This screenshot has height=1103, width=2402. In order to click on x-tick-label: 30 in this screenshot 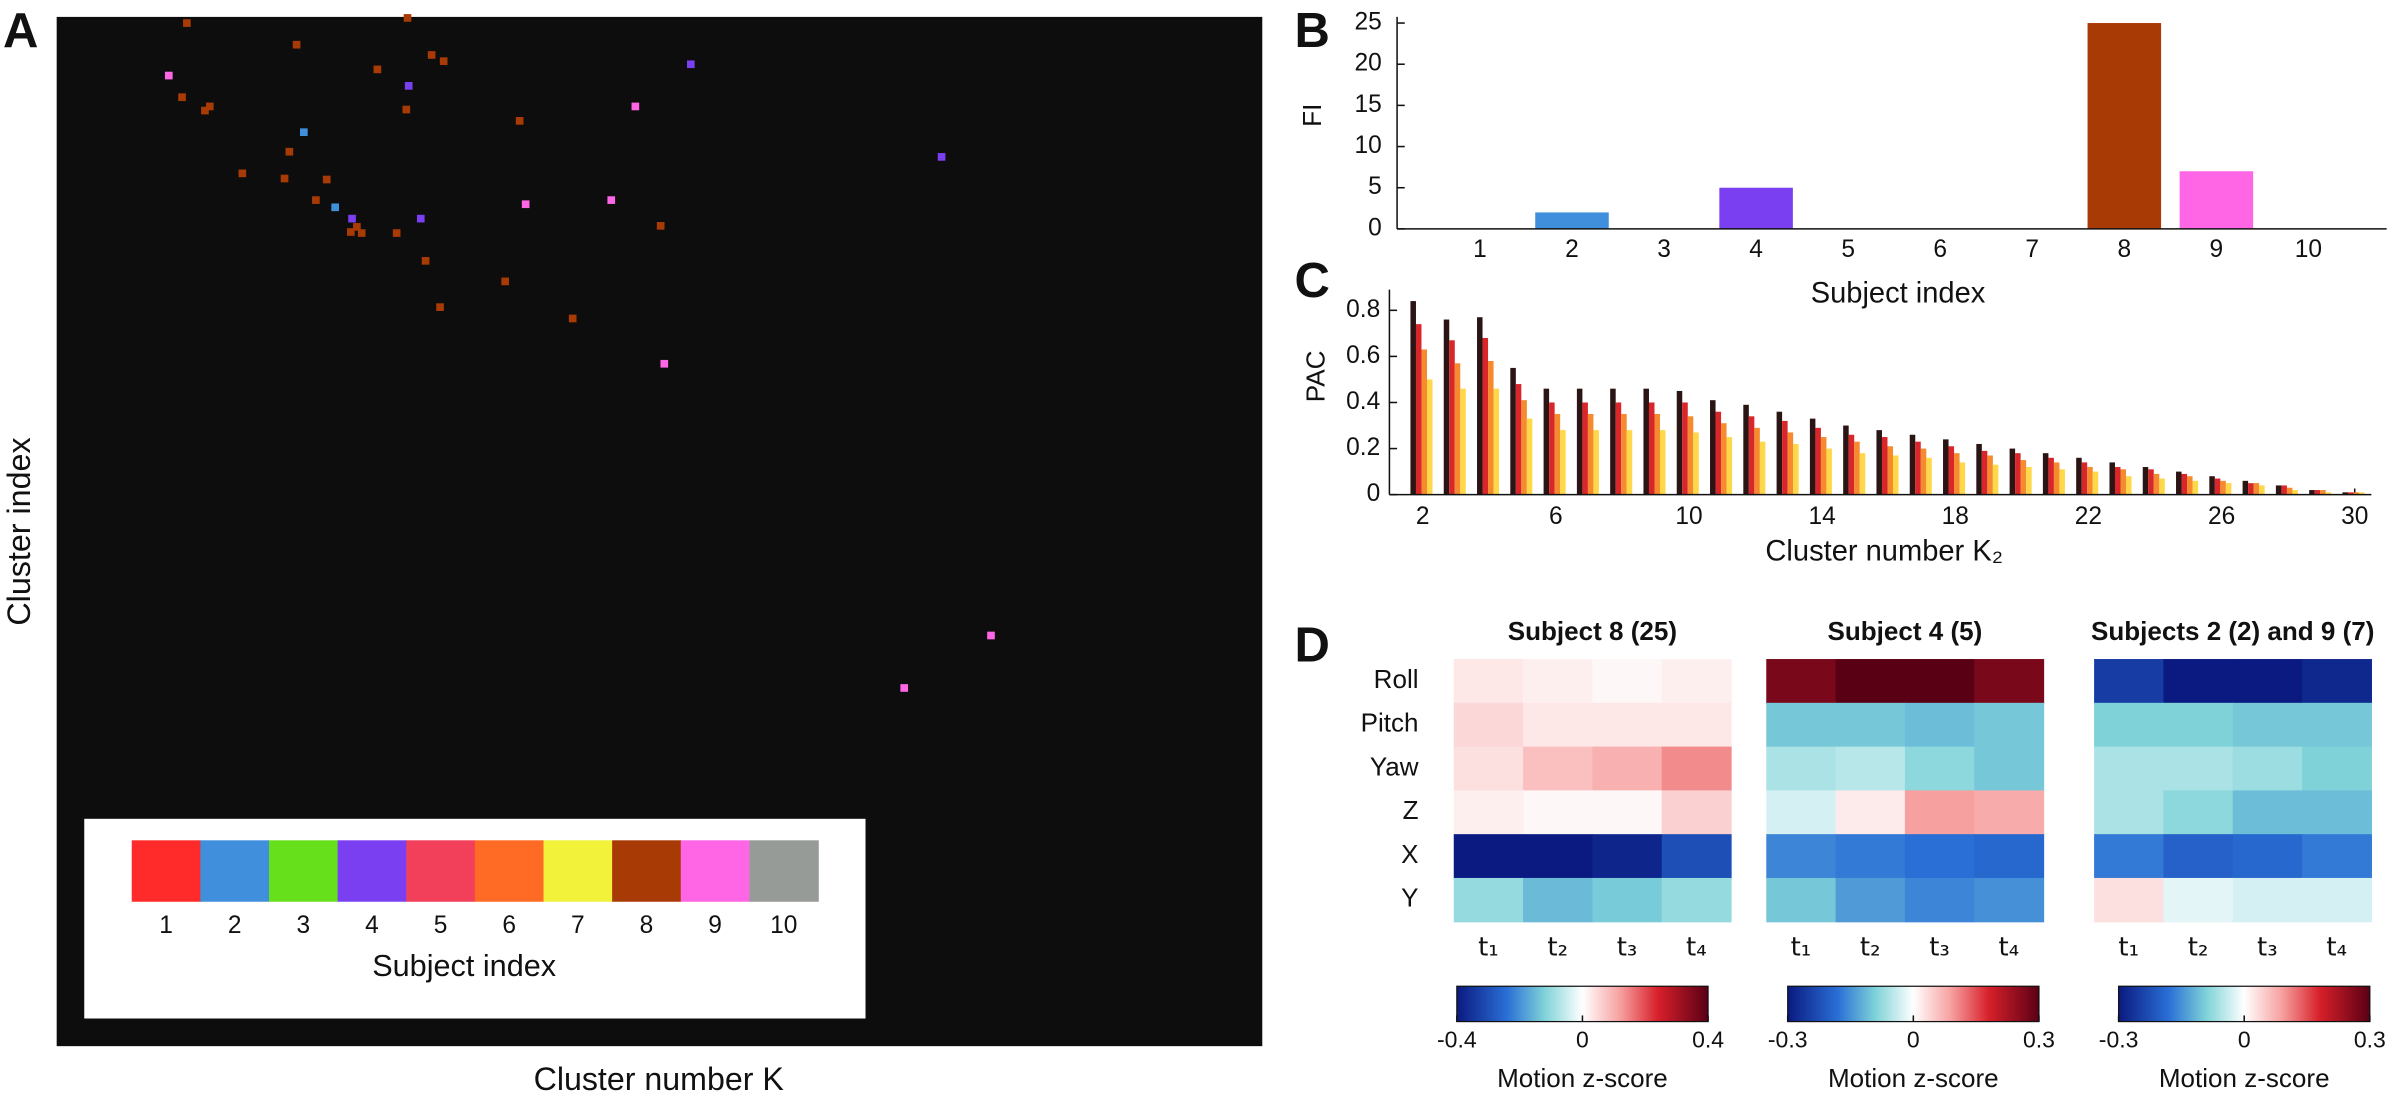, I will do `click(2354, 516)`.